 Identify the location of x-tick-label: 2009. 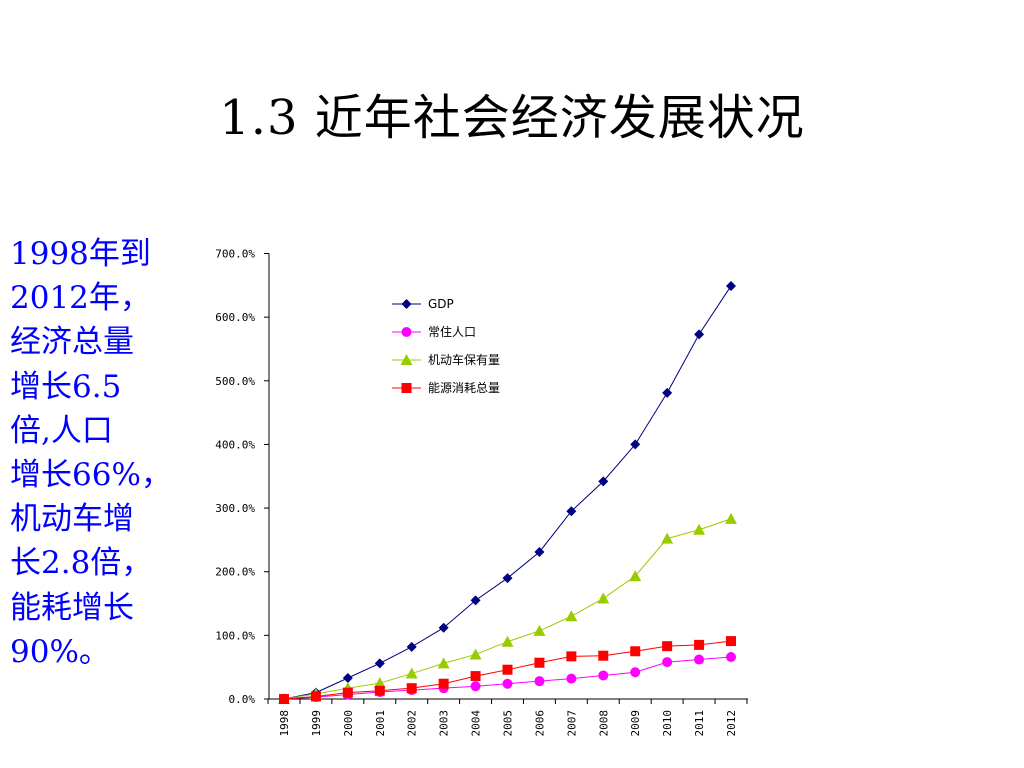
(635, 723).